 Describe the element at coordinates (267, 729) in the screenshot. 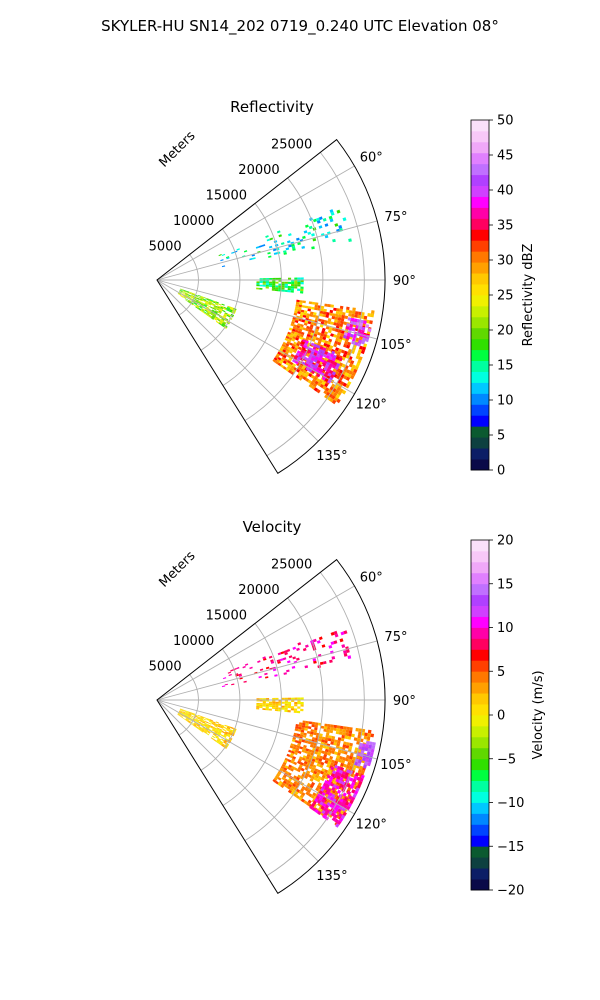

I see `angular-gridline` at that location.